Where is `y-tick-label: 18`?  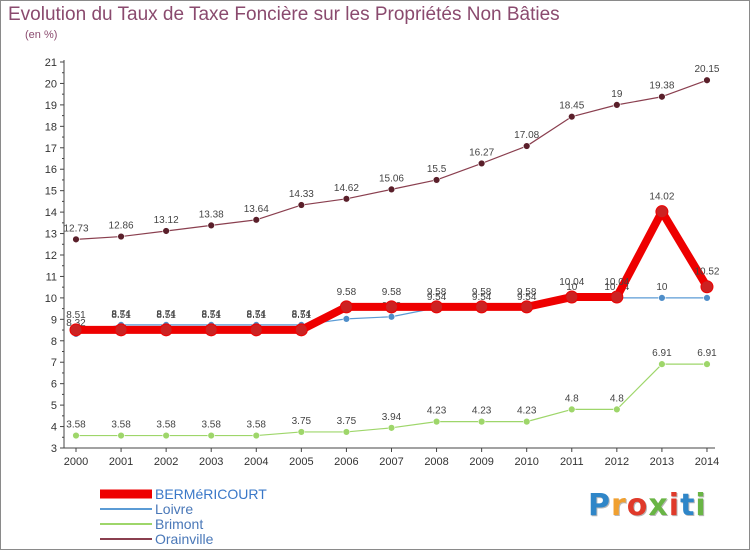
y-tick-label: 18 is located at coordinates (51, 127).